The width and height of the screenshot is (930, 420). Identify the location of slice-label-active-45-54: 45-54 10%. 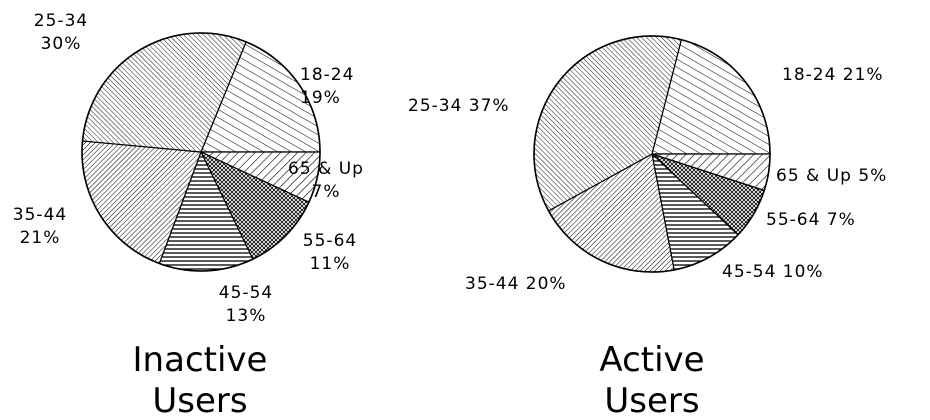
(773, 272).